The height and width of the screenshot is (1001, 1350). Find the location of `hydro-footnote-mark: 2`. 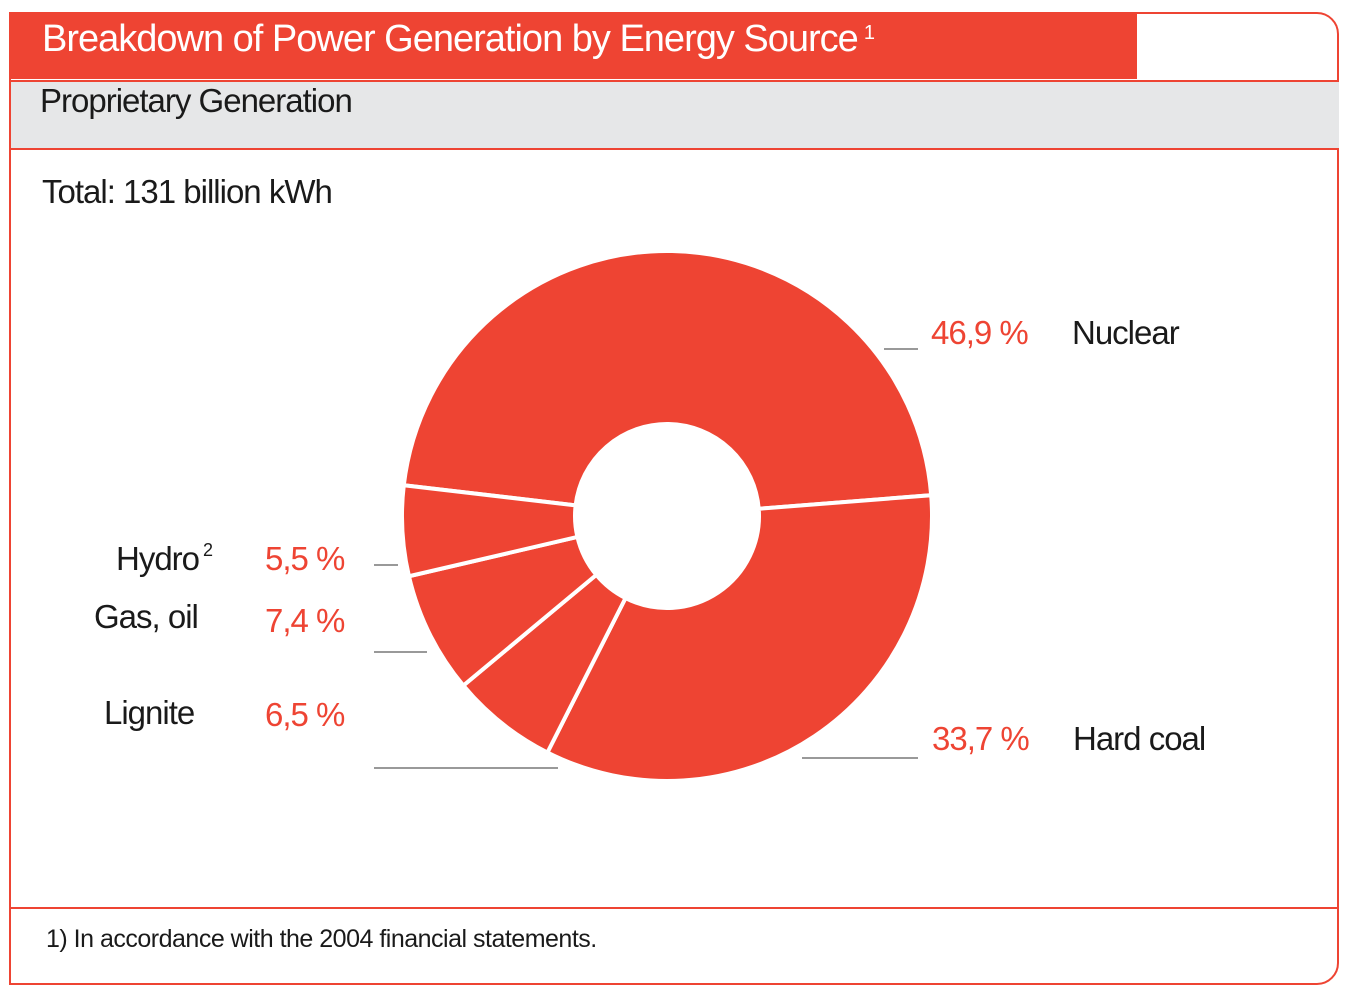

hydro-footnote-mark: 2 is located at coordinates (208, 550).